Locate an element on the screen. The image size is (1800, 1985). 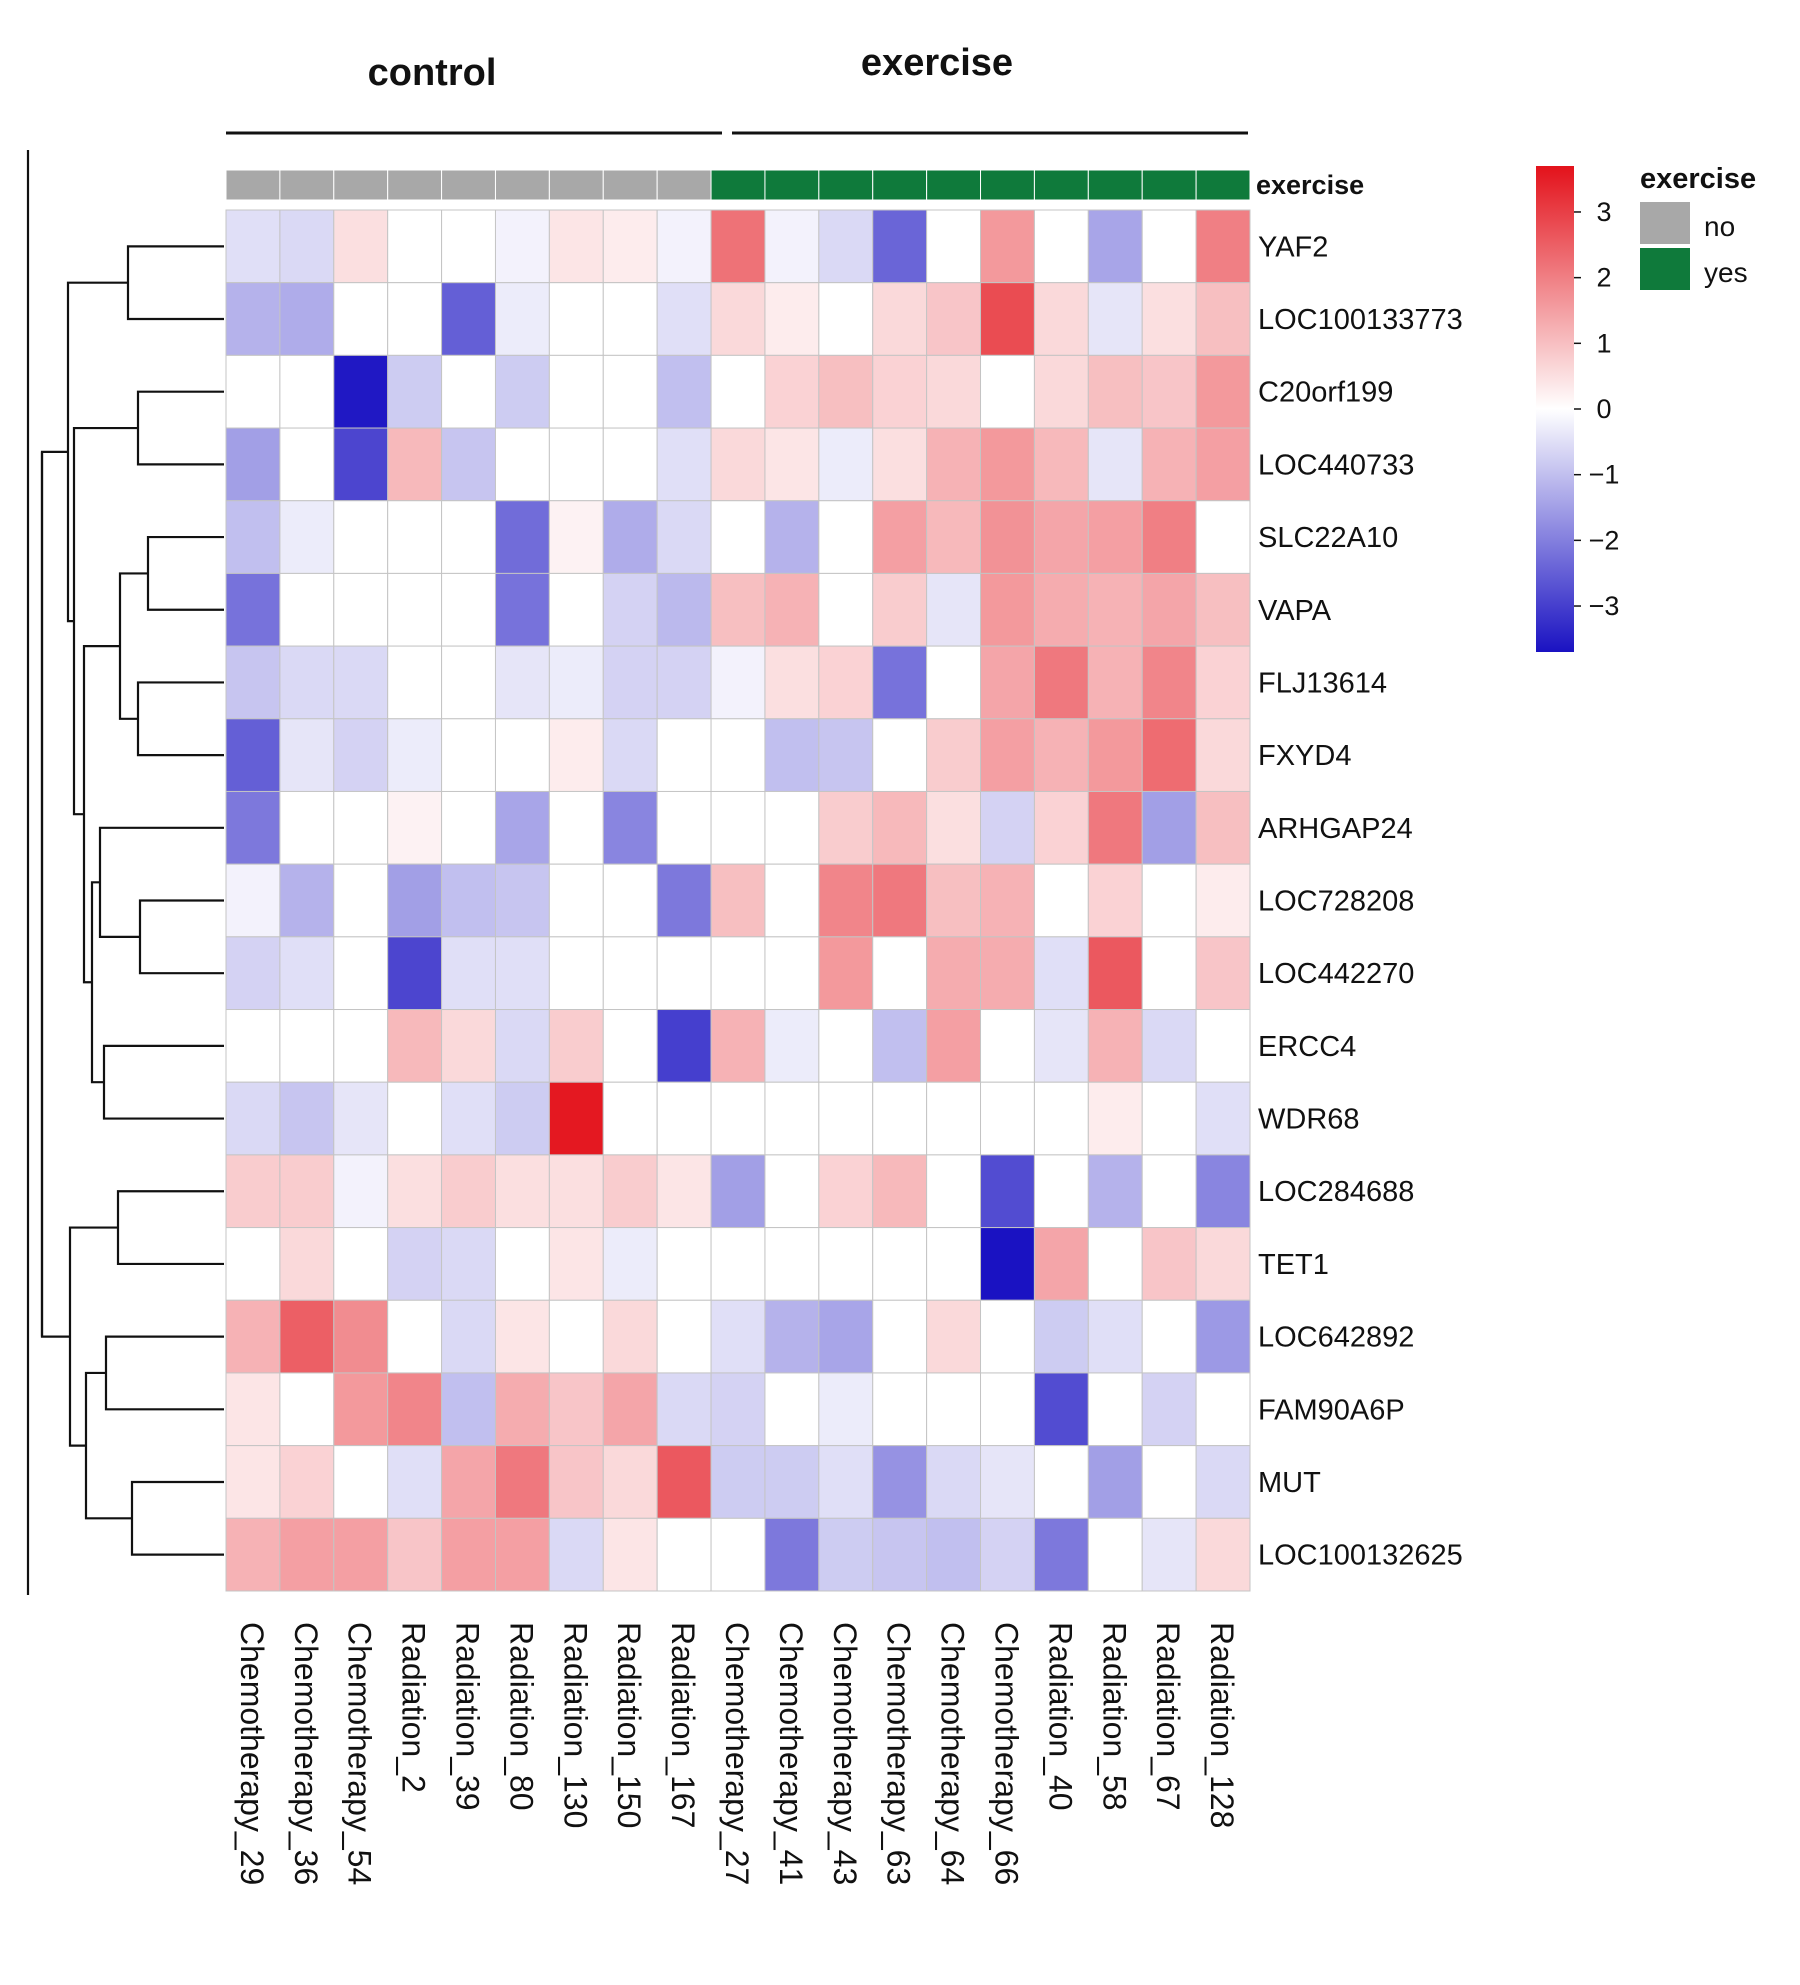
row-label: LOC100133773 is located at coordinates (1360, 320).